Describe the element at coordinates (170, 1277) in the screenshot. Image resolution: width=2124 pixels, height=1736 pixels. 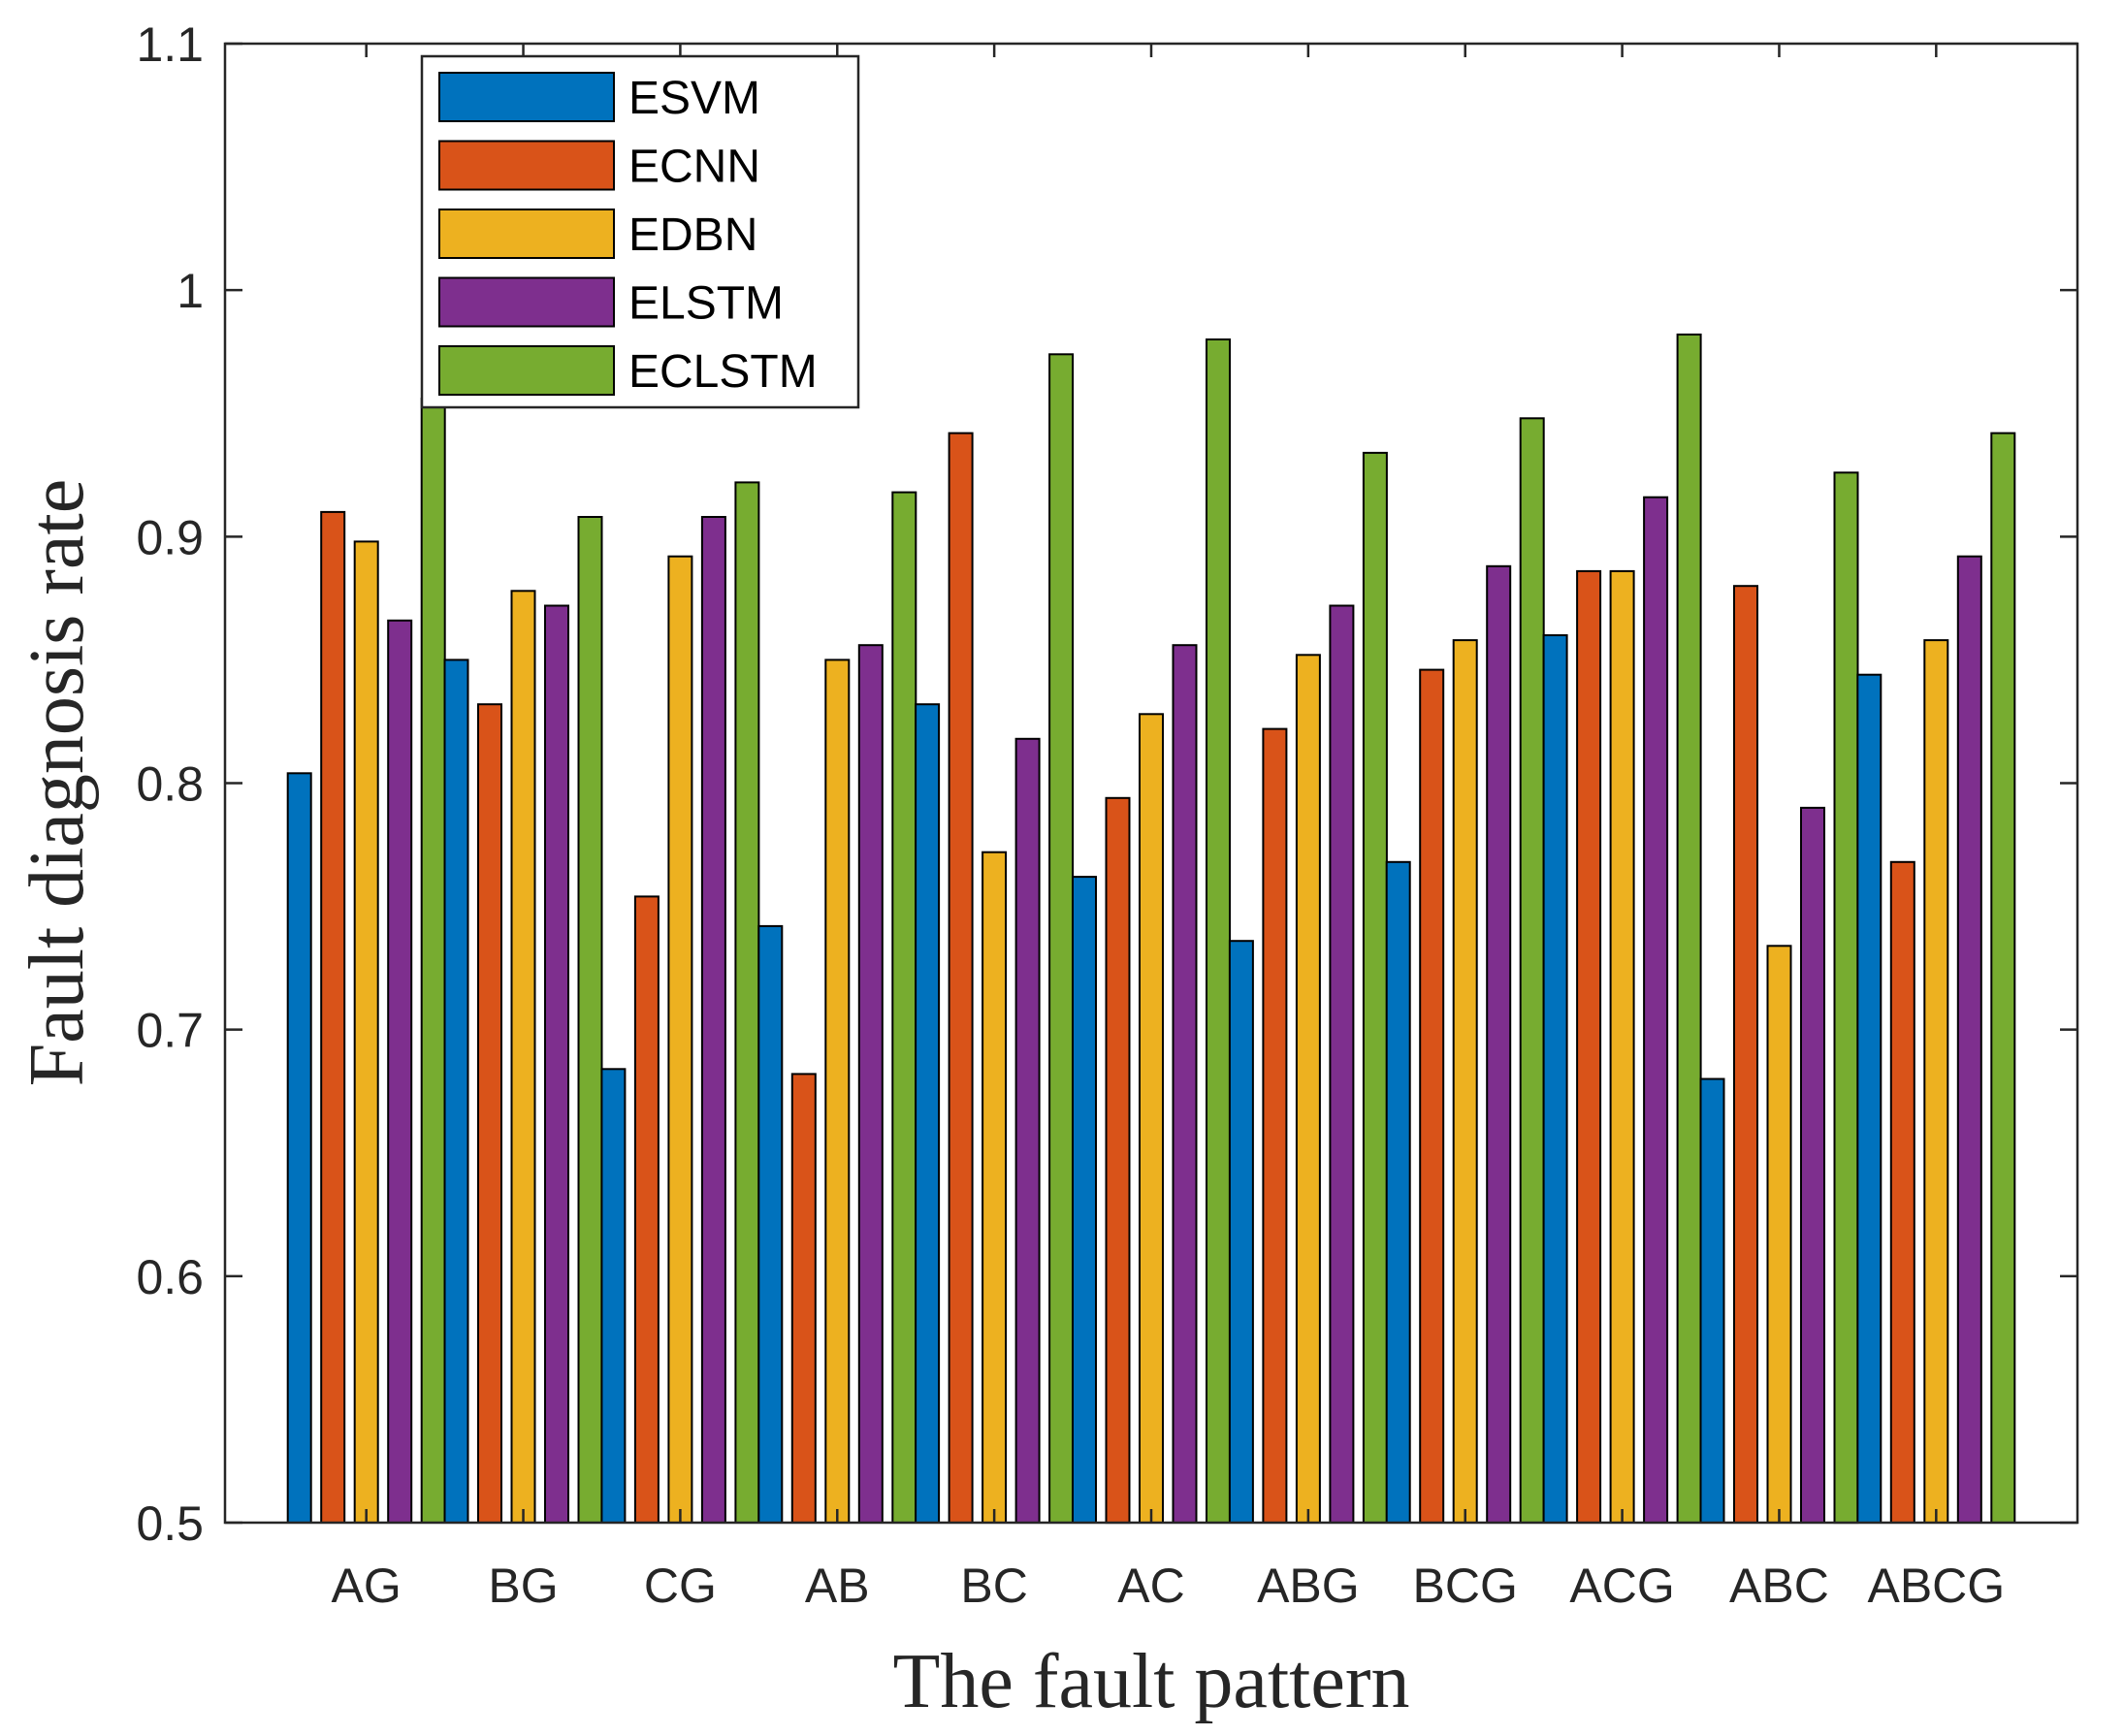
I see `y-tick-label-1: 0.6` at that location.